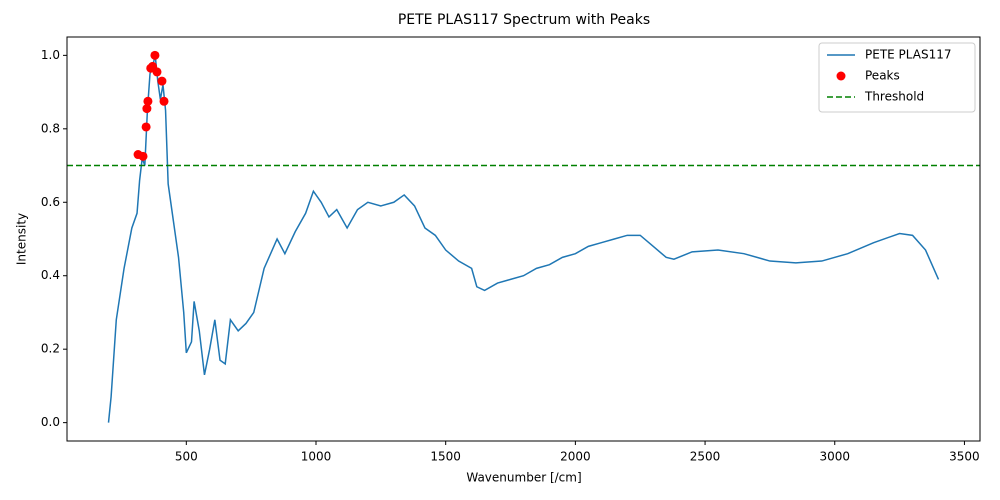 Image resolution: width=1000 pixels, height=500 pixels. Describe the element at coordinates (575, 457) in the screenshot. I see `x-tick-label: 2000` at that location.